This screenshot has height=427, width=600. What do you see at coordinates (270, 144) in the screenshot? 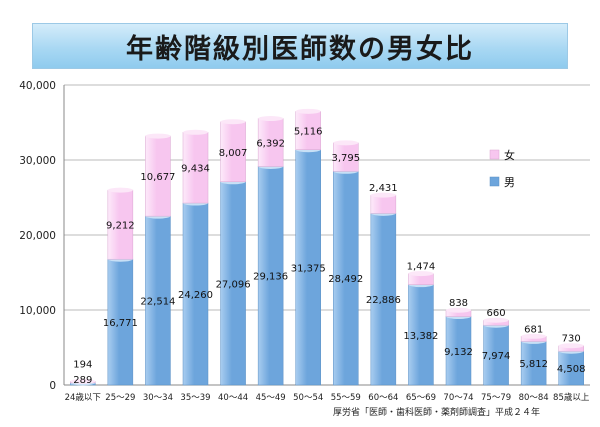
I see `data-label-female: 6,392` at bounding box center [270, 144].